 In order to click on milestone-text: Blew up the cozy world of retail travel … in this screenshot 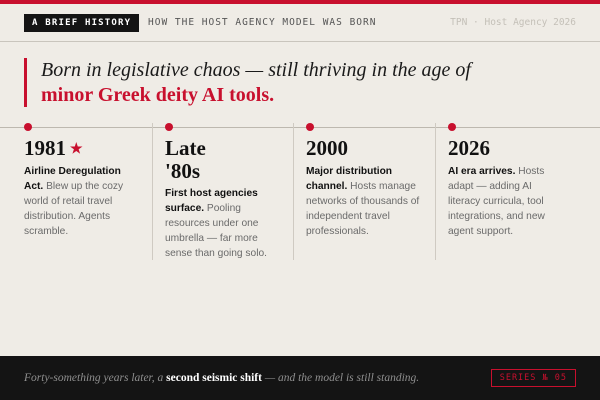, I will do `click(74, 209)`.